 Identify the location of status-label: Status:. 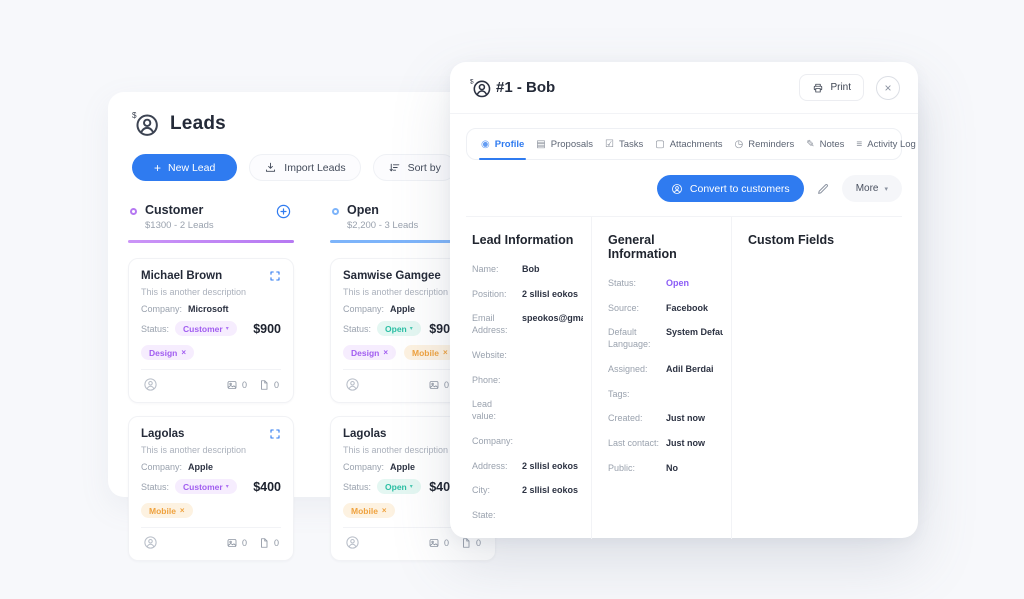
(357, 328).